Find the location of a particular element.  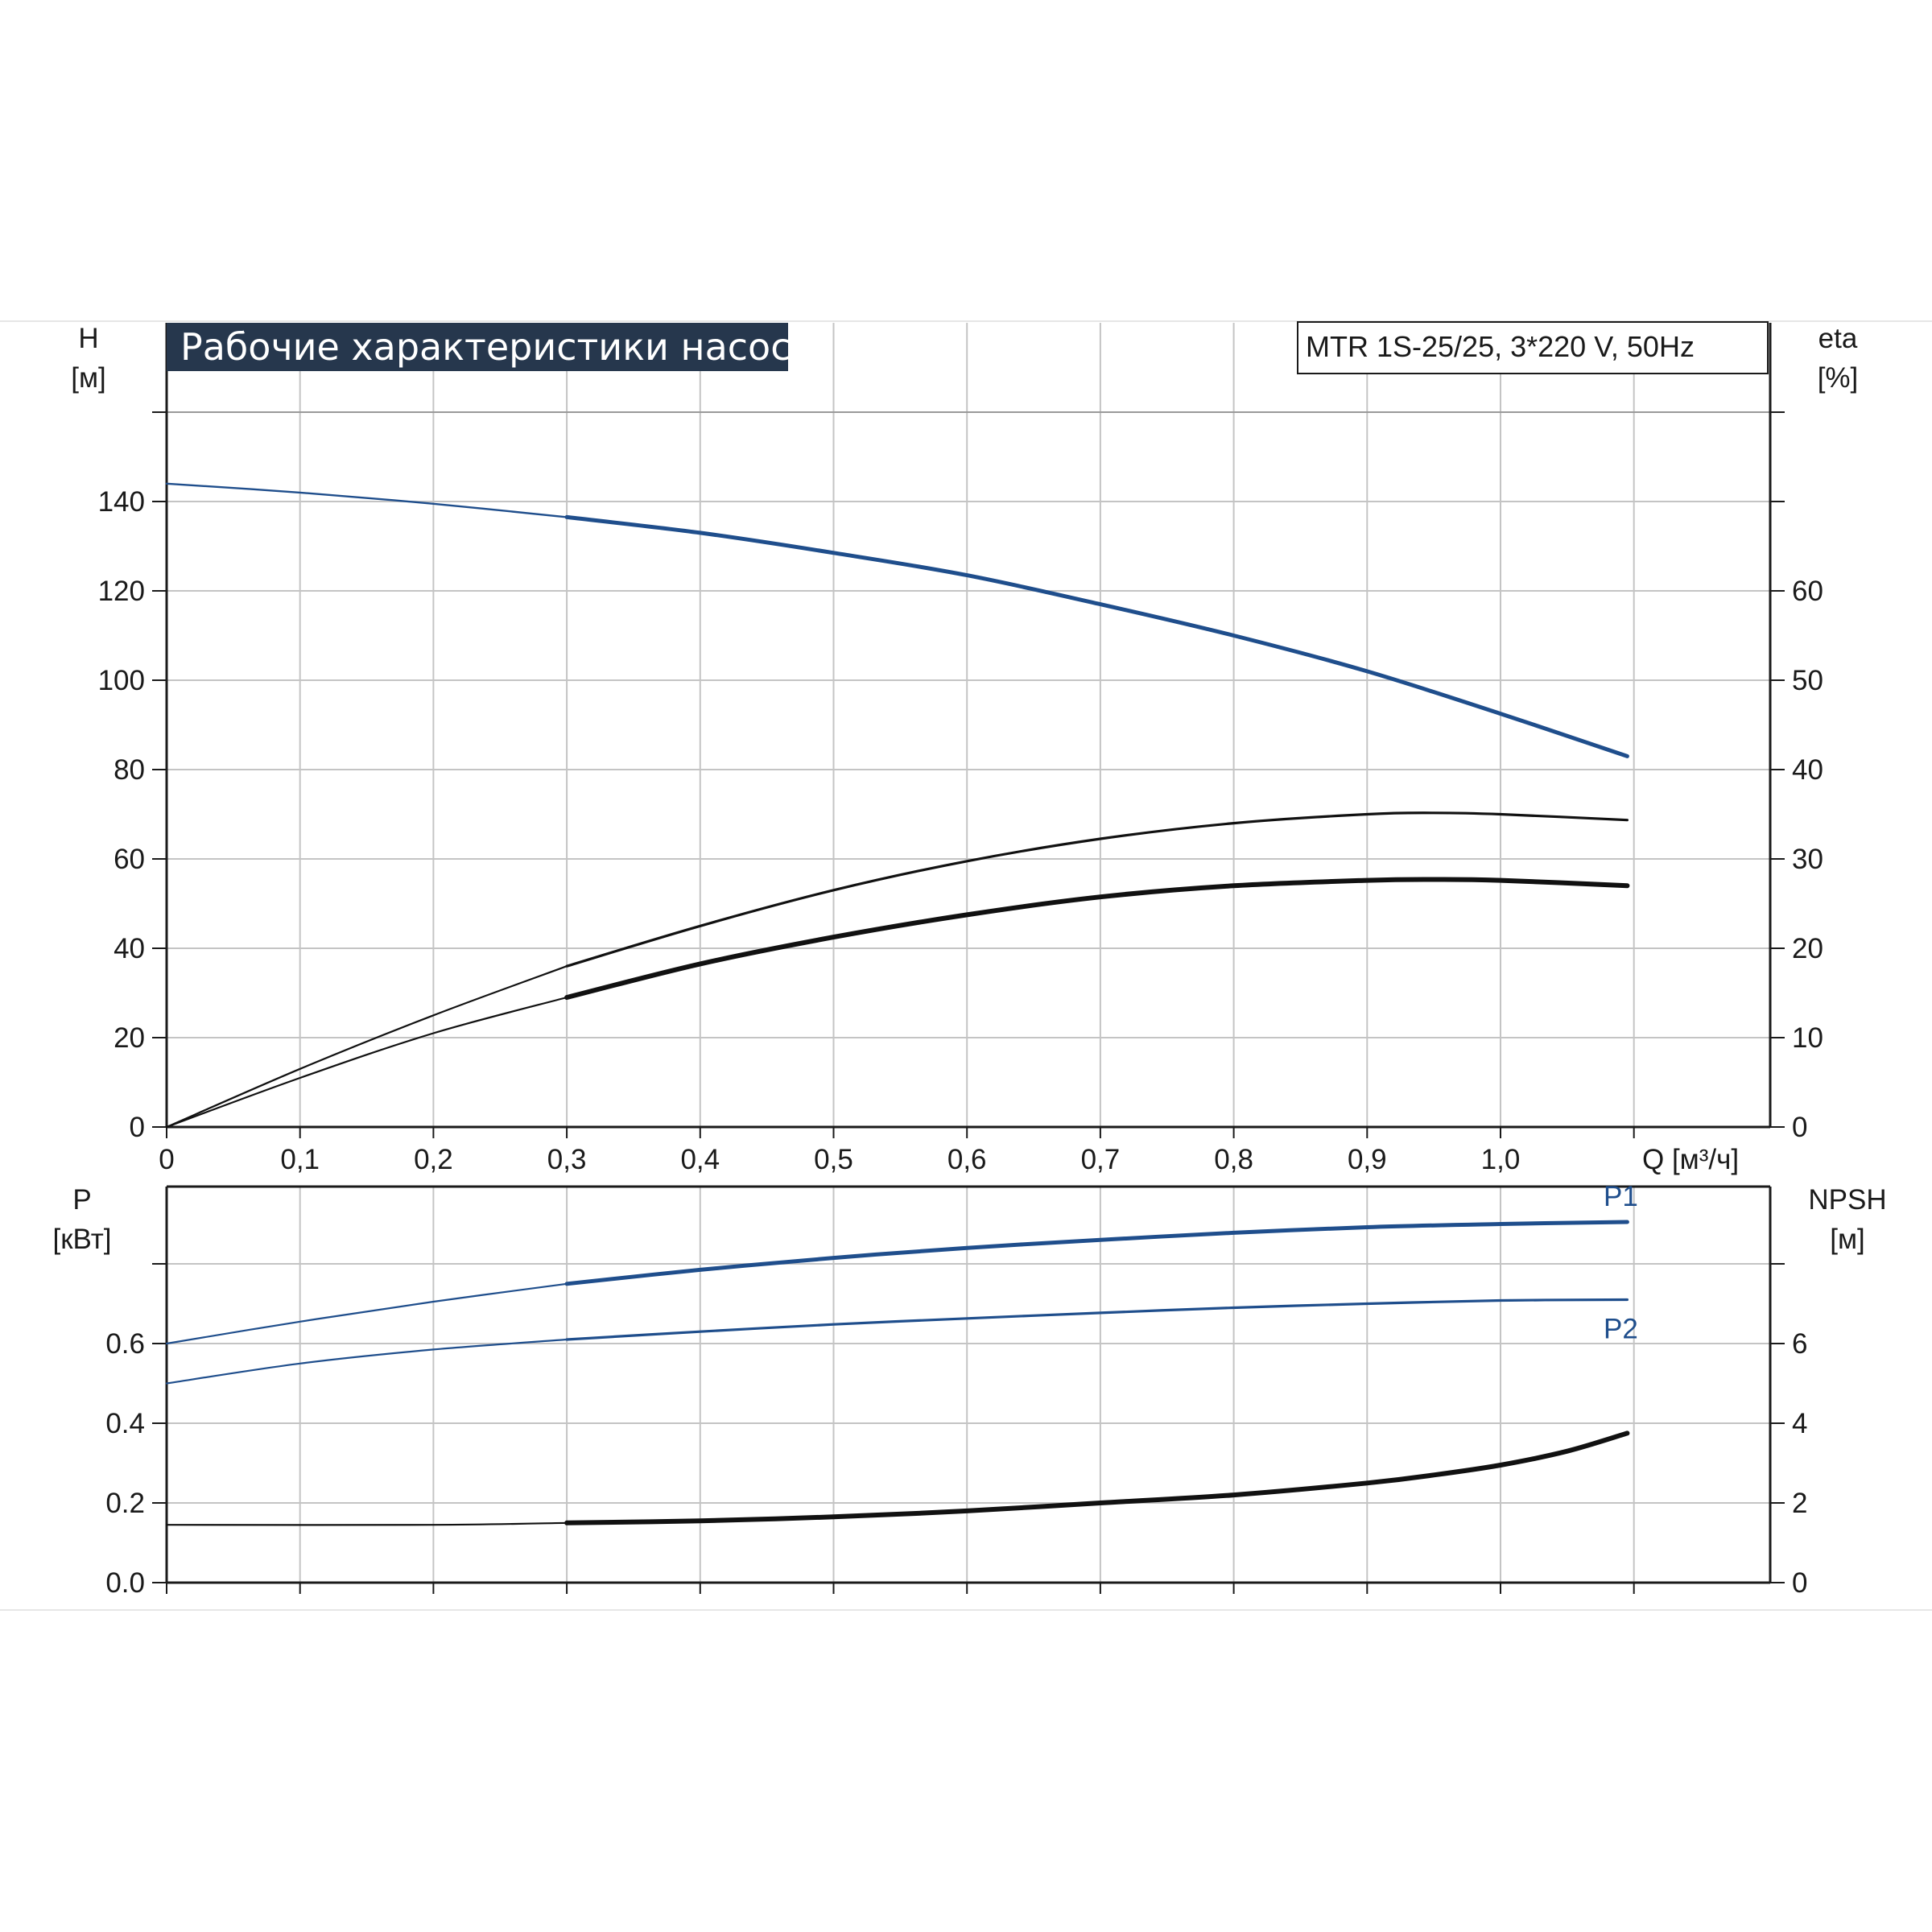

left-axis-title: P is located at coordinates (81, 1200).